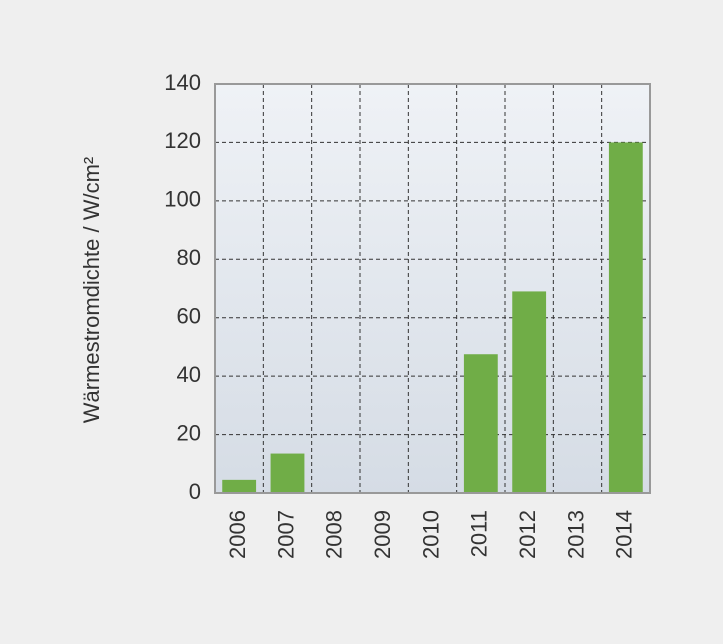 The height and width of the screenshot is (644, 723). What do you see at coordinates (189, 257) in the screenshot?
I see `y-tick-label: 80` at bounding box center [189, 257].